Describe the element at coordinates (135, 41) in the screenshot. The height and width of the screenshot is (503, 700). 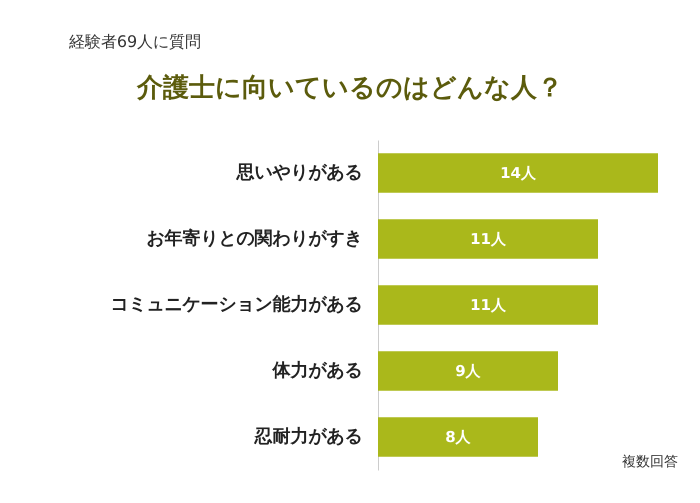
I see `text: 経験者69人に質問` at that location.